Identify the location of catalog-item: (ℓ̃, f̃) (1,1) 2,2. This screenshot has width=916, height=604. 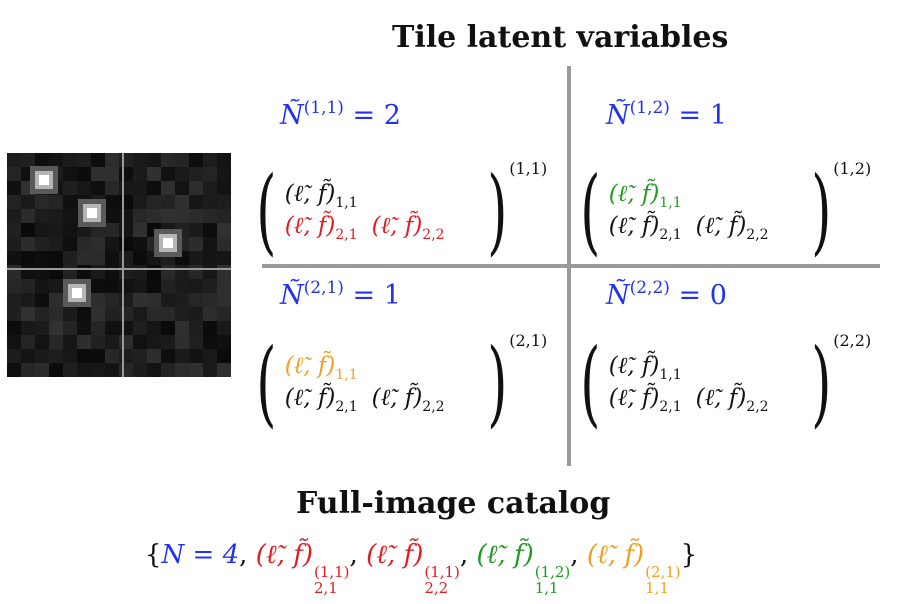
(413, 568).